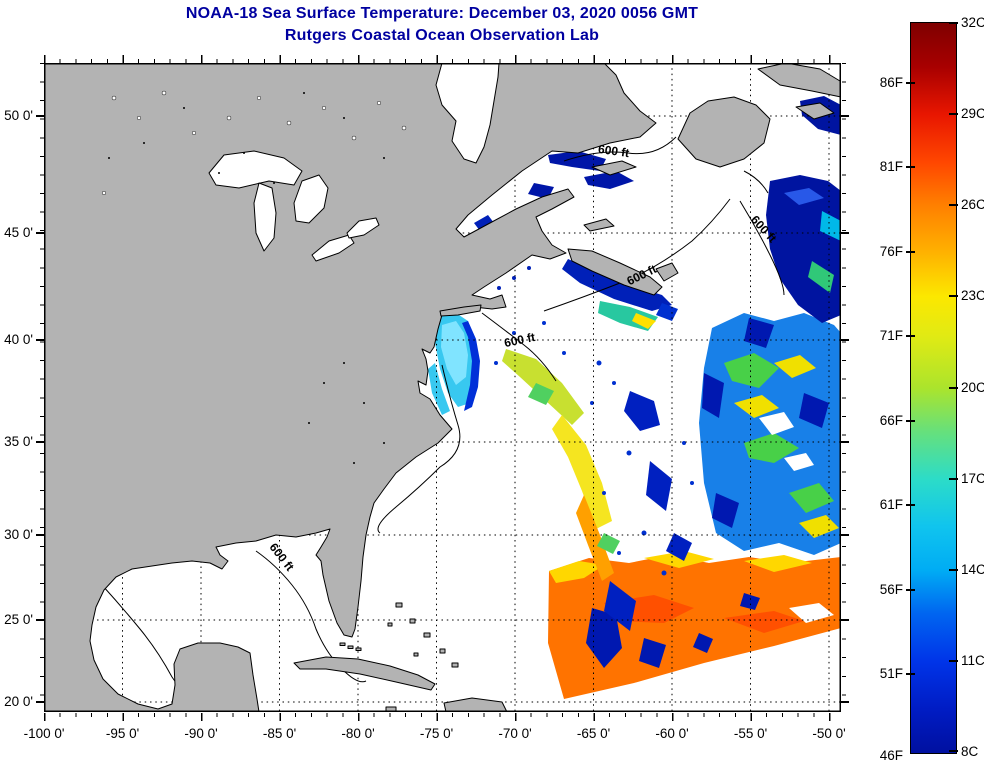 The width and height of the screenshot is (984, 770). What do you see at coordinates (891, 335) in the screenshot?
I see `colorbar-fahrenheit-label: 71F` at bounding box center [891, 335].